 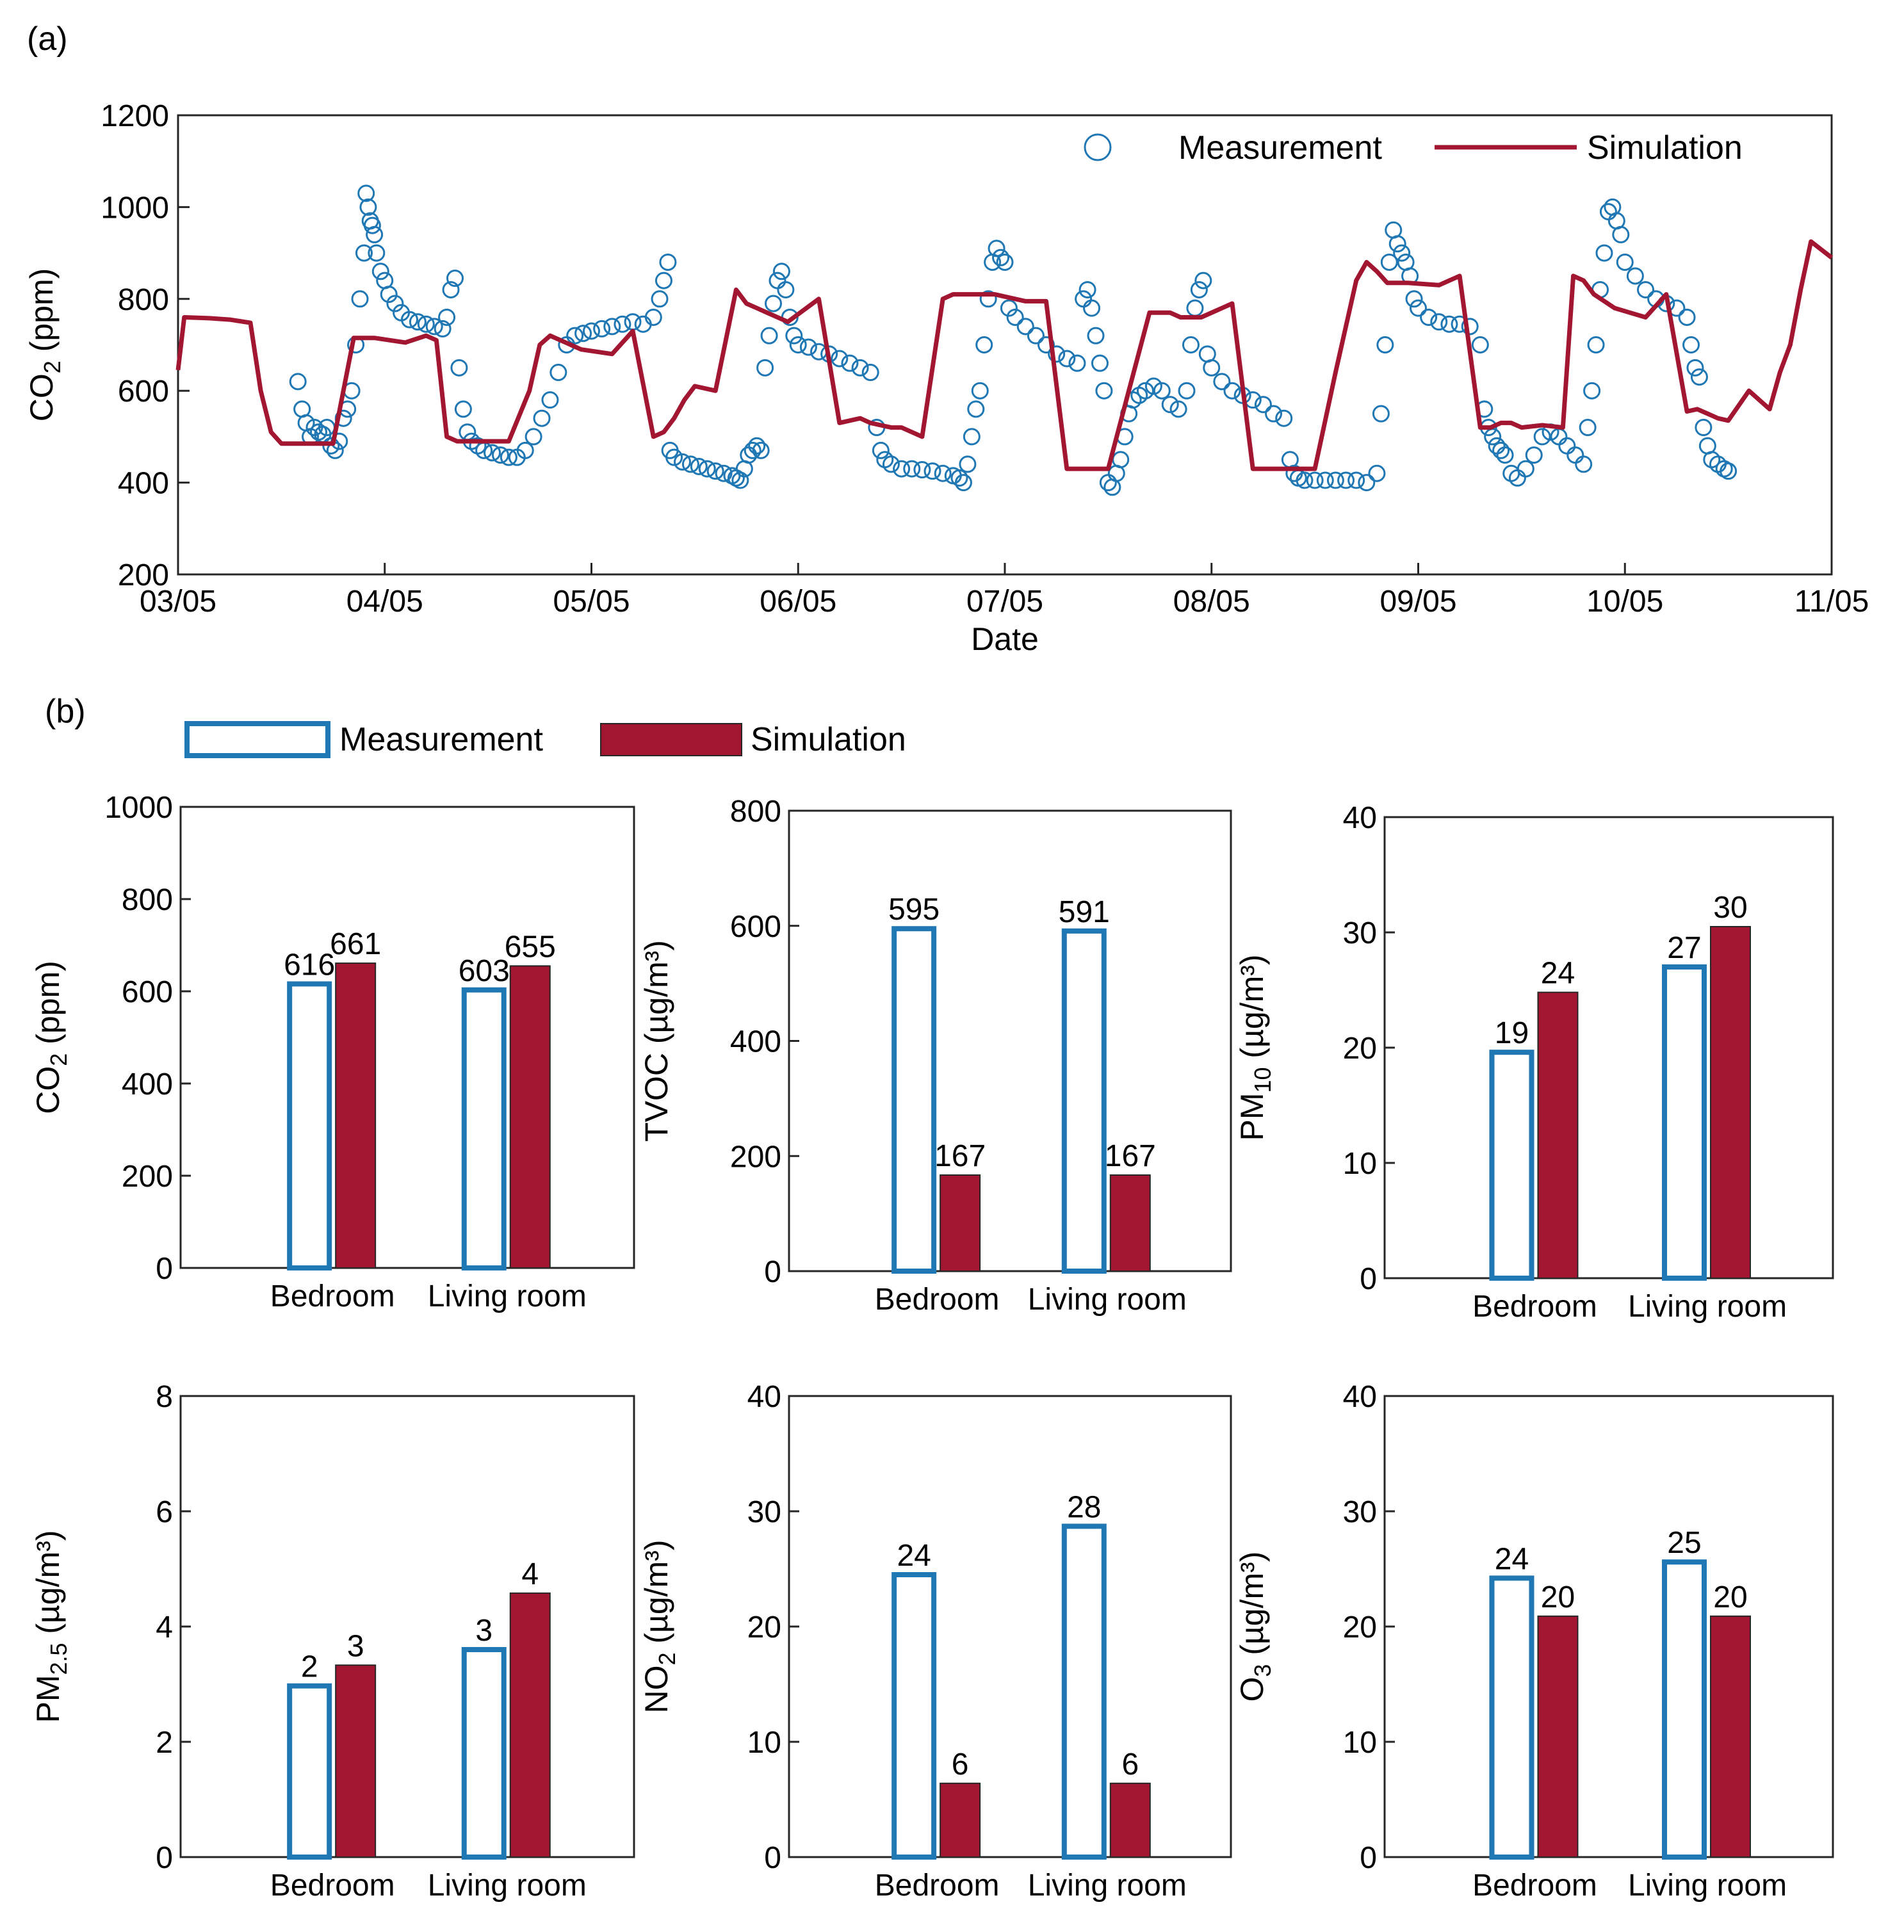 What do you see at coordinates (164, 1512) in the screenshot?
I see `y-tick-label: 6` at bounding box center [164, 1512].